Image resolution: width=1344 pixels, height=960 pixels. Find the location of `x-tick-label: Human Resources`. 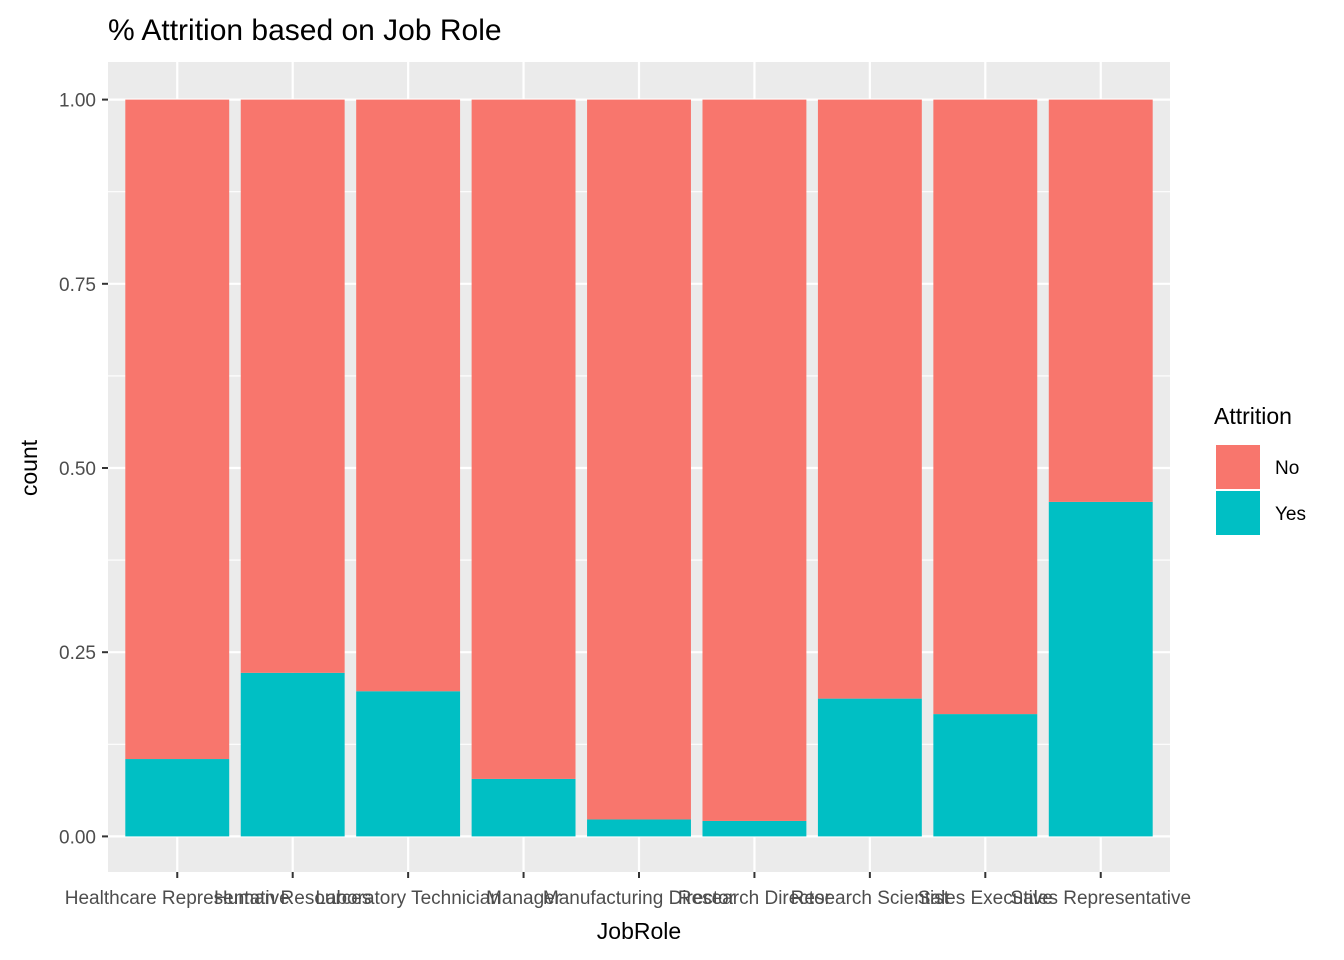

x-tick-label: Human Resources is located at coordinates (292, 898).